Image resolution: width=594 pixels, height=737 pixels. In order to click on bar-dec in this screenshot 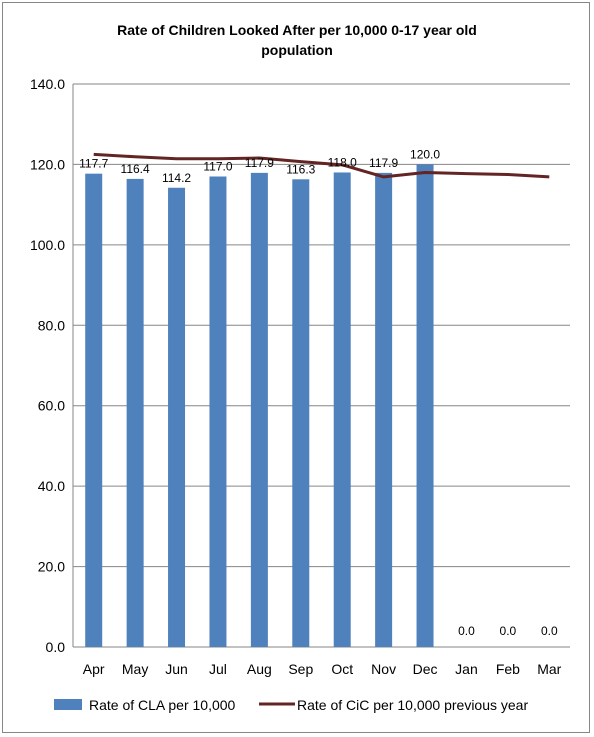, I will do `click(425, 405)`.